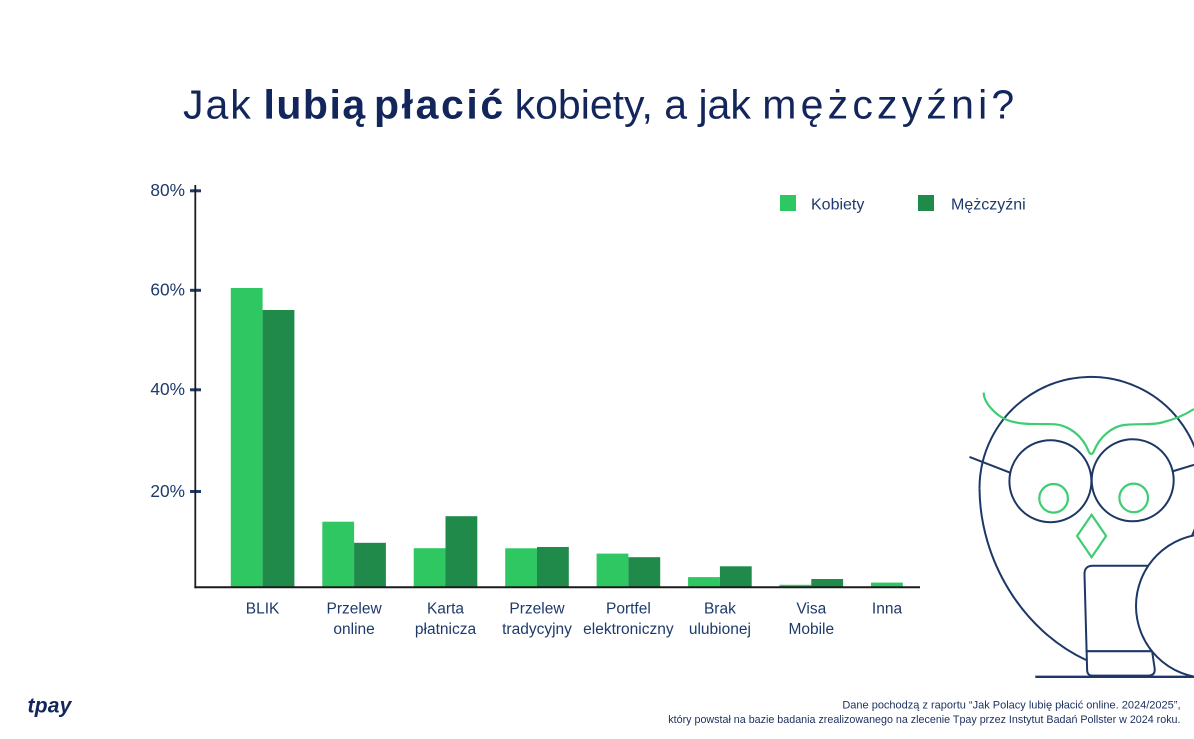 This screenshot has width=1194, height=739. What do you see at coordinates (887, 609) in the screenshot?
I see `svg-text: Inna` at bounding box center [887, 609].